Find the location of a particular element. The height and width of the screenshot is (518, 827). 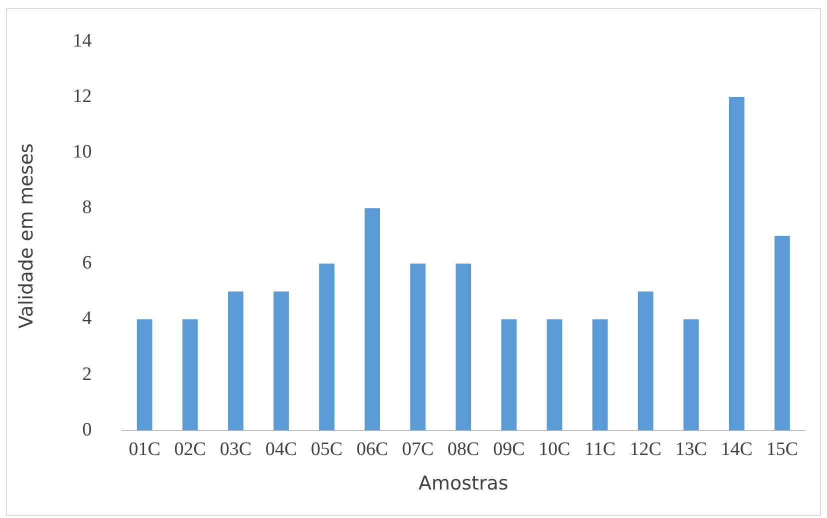

y-tick-label: 10 is located at coordinates (82, 152).